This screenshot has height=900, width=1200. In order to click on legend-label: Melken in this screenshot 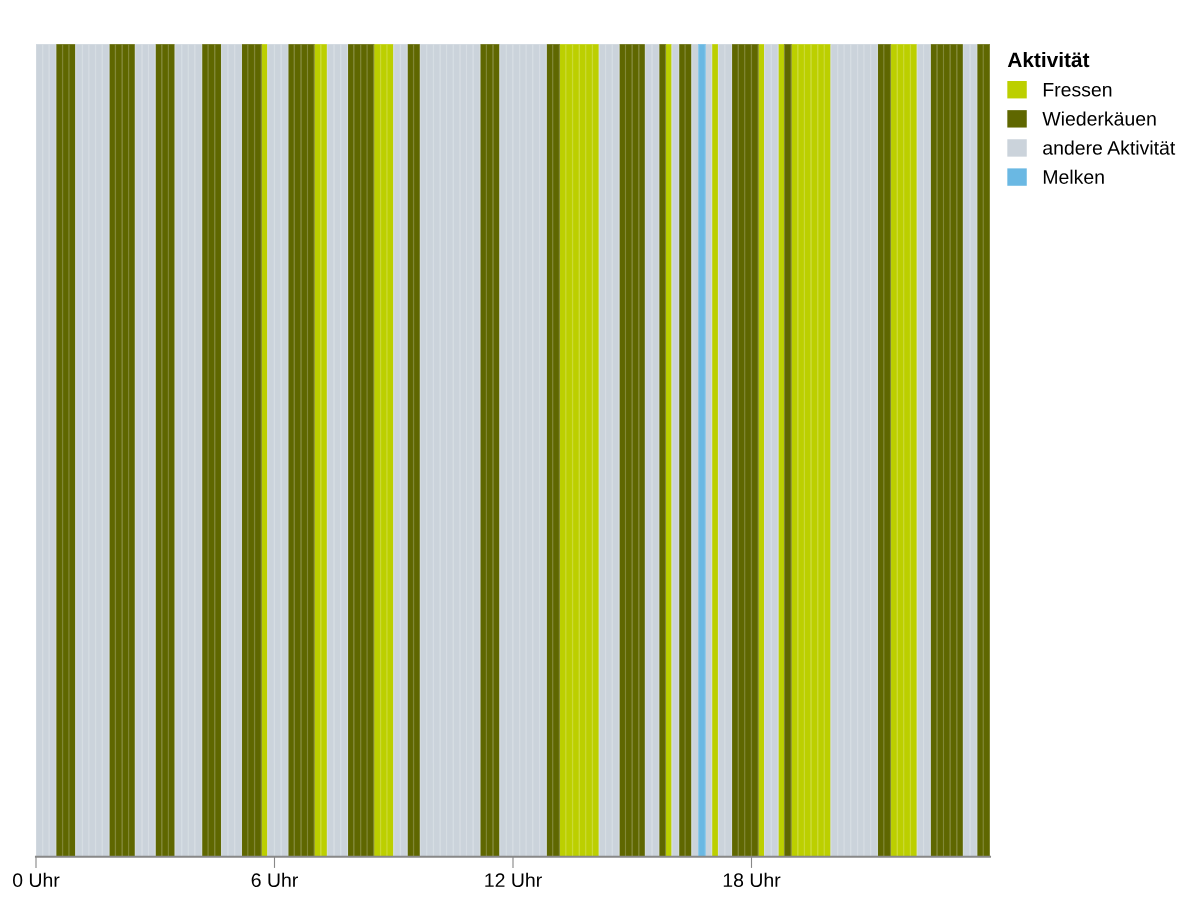, I will do `click(1073, 176)`.